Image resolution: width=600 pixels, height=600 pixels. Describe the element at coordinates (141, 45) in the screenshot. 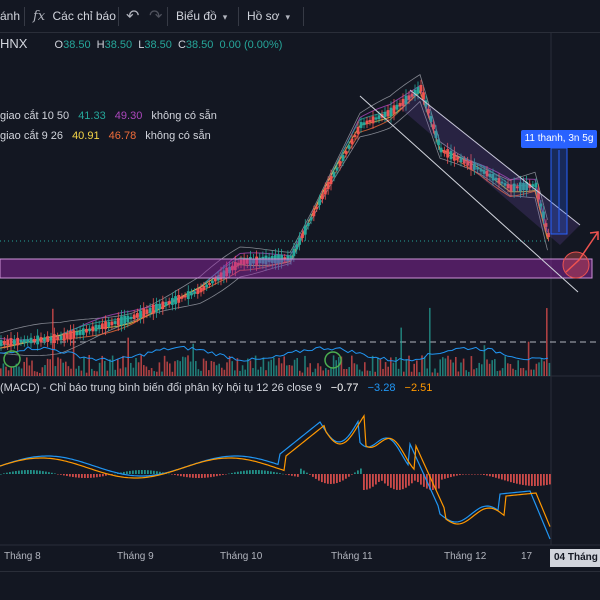

I see `low-label: L` at that location.